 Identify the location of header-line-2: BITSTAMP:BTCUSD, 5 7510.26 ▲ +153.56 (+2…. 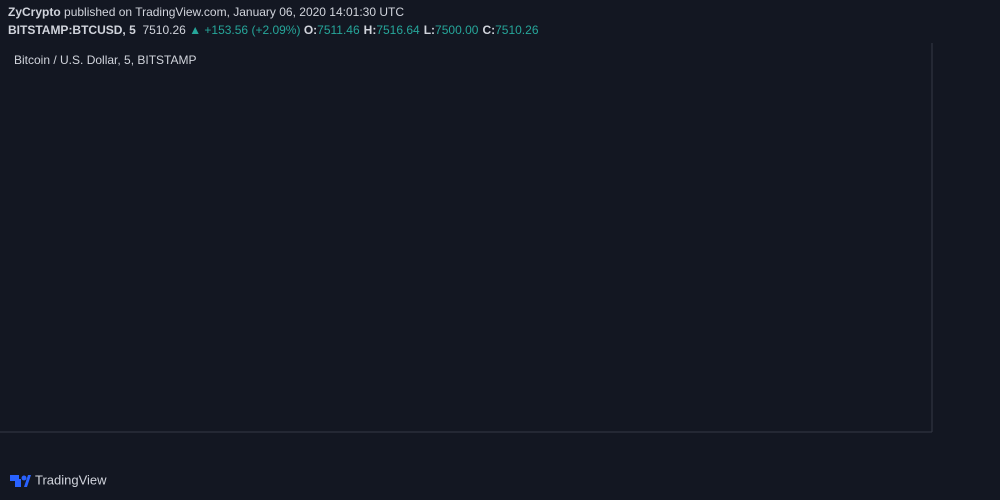
(275, 30).